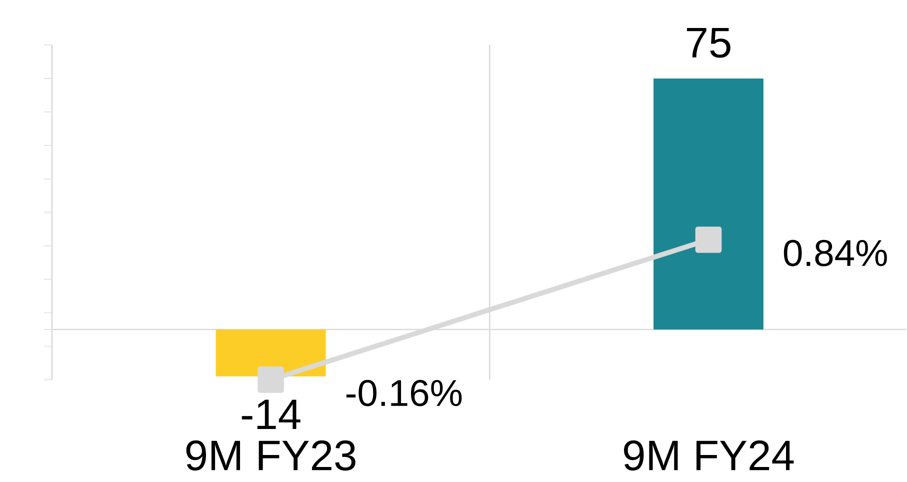  Describe the element at coordinates (835, 253) in the screenshot. I see `data-label: 0.84%` at that location.